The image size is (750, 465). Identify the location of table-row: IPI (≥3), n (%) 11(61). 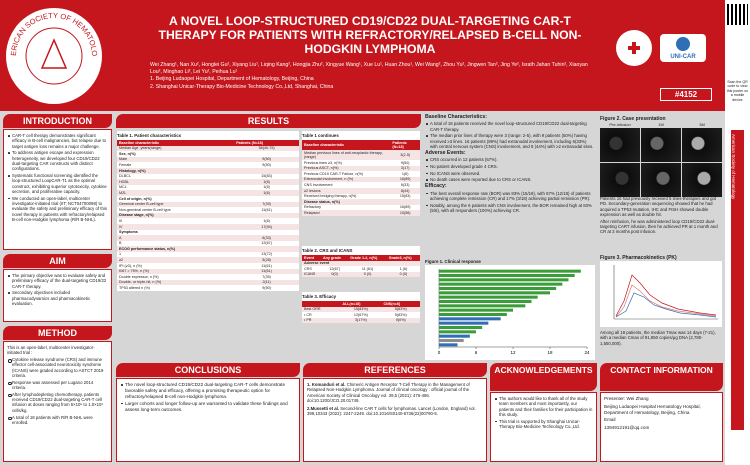
(208, 266).